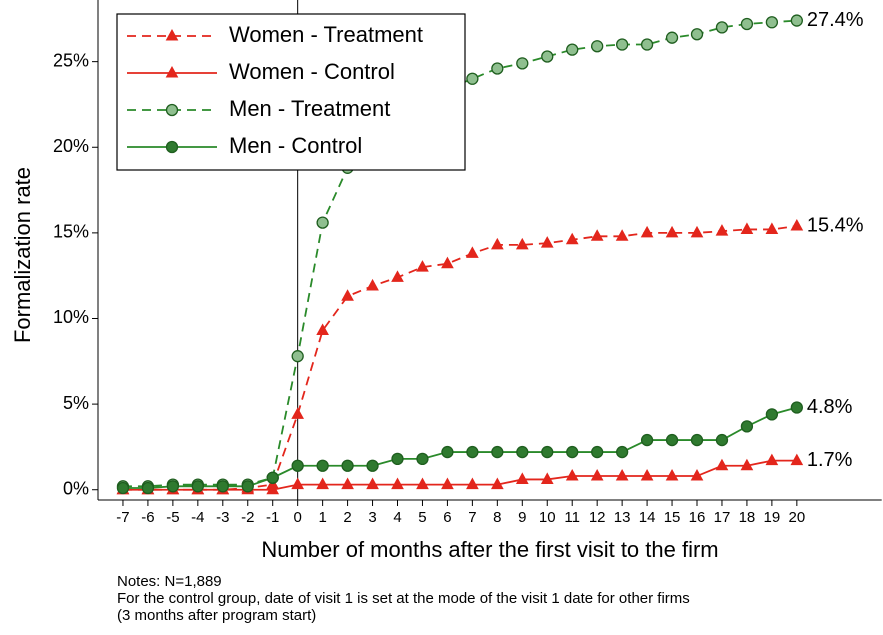 The height and width of the screenshot is (635, 883). Describe the element at coordinates (297, 517) in the screenshot. I see `x-tick-label: 0` at that location.